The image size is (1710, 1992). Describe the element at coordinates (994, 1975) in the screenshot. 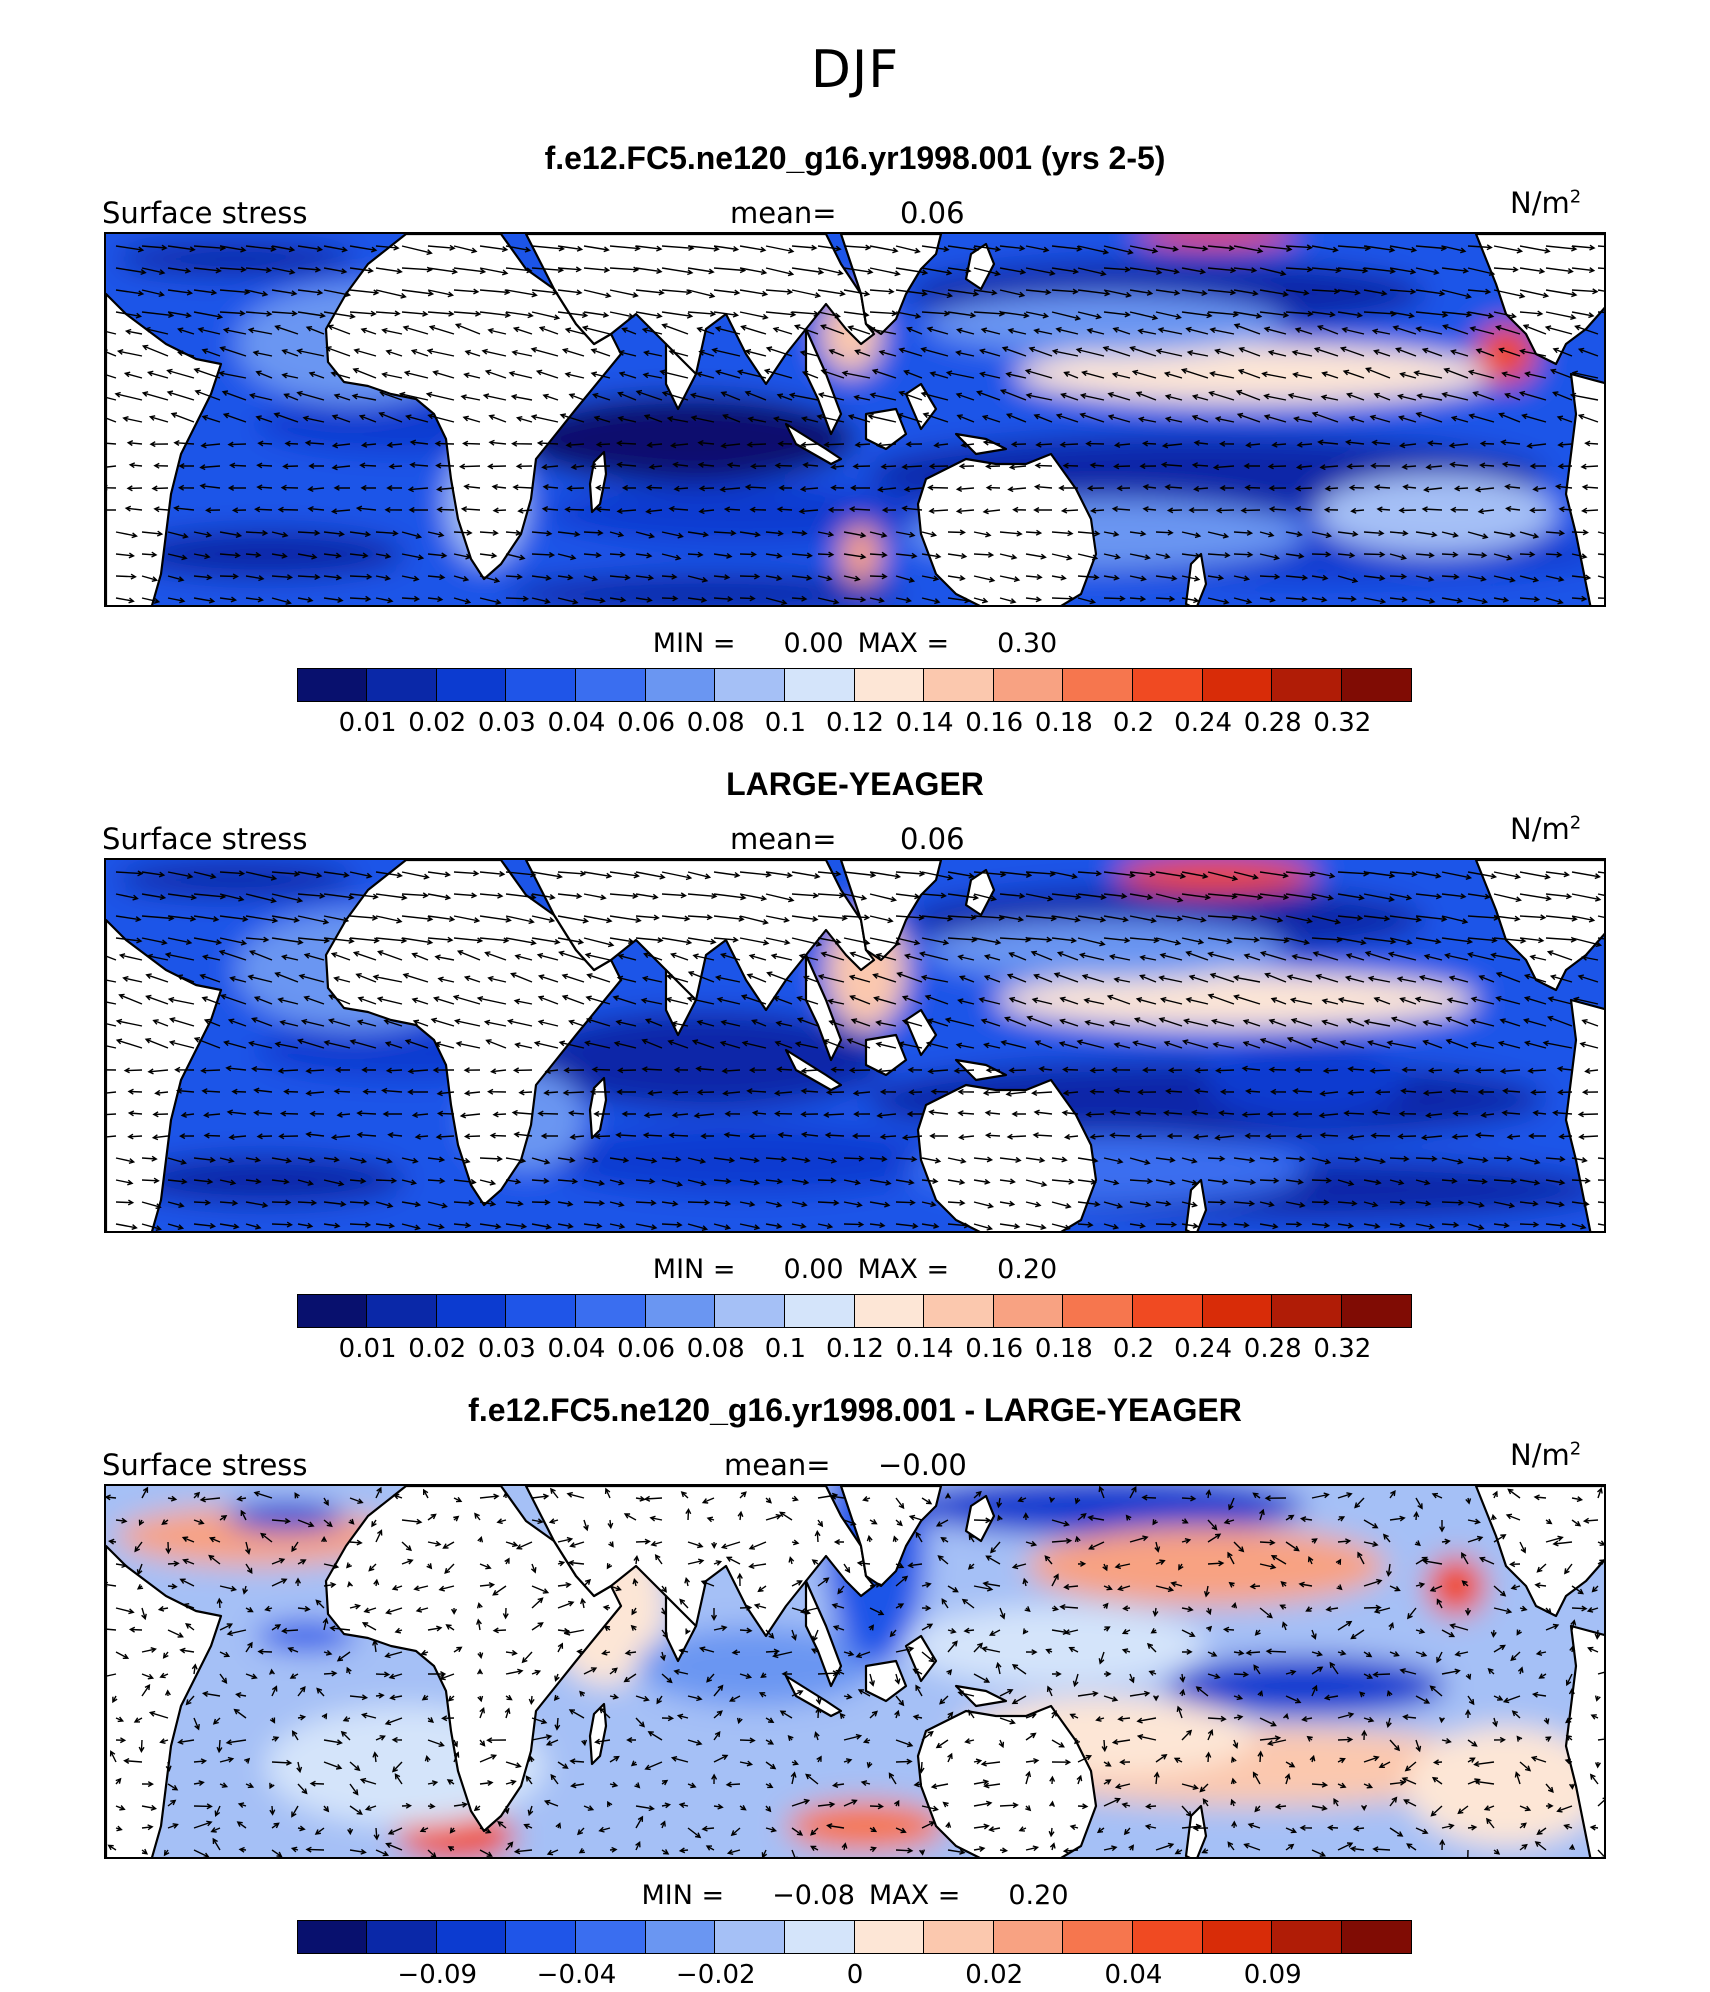

I see `colorbar-tick-label: 0.02` at that location.